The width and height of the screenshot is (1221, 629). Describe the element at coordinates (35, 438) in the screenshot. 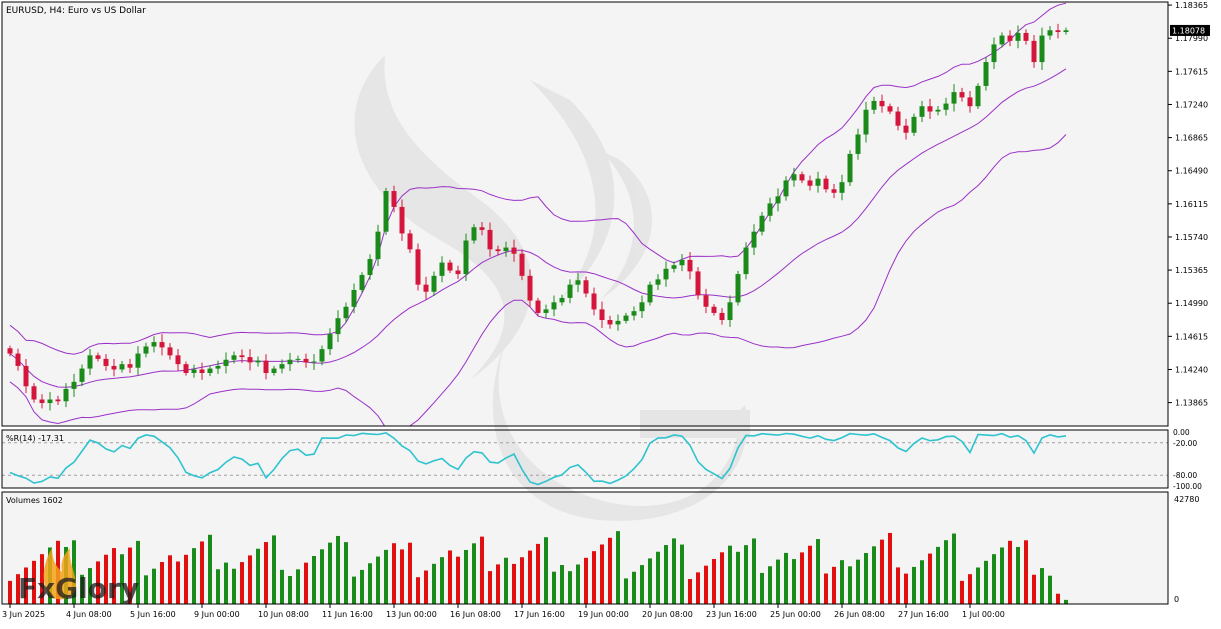

I see `wr-indicator-label: %R(14) -17.31` at that location.